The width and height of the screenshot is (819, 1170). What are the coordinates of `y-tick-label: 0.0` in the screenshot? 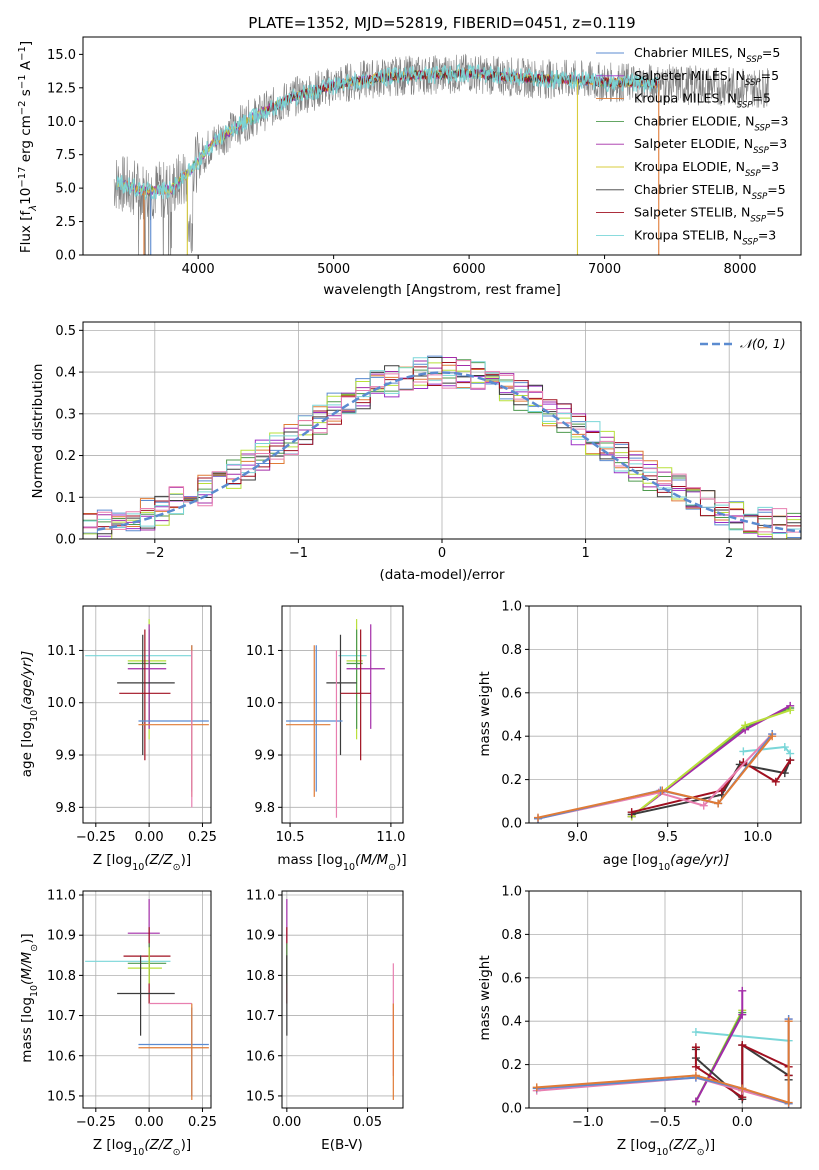 It's located at (65, 540).